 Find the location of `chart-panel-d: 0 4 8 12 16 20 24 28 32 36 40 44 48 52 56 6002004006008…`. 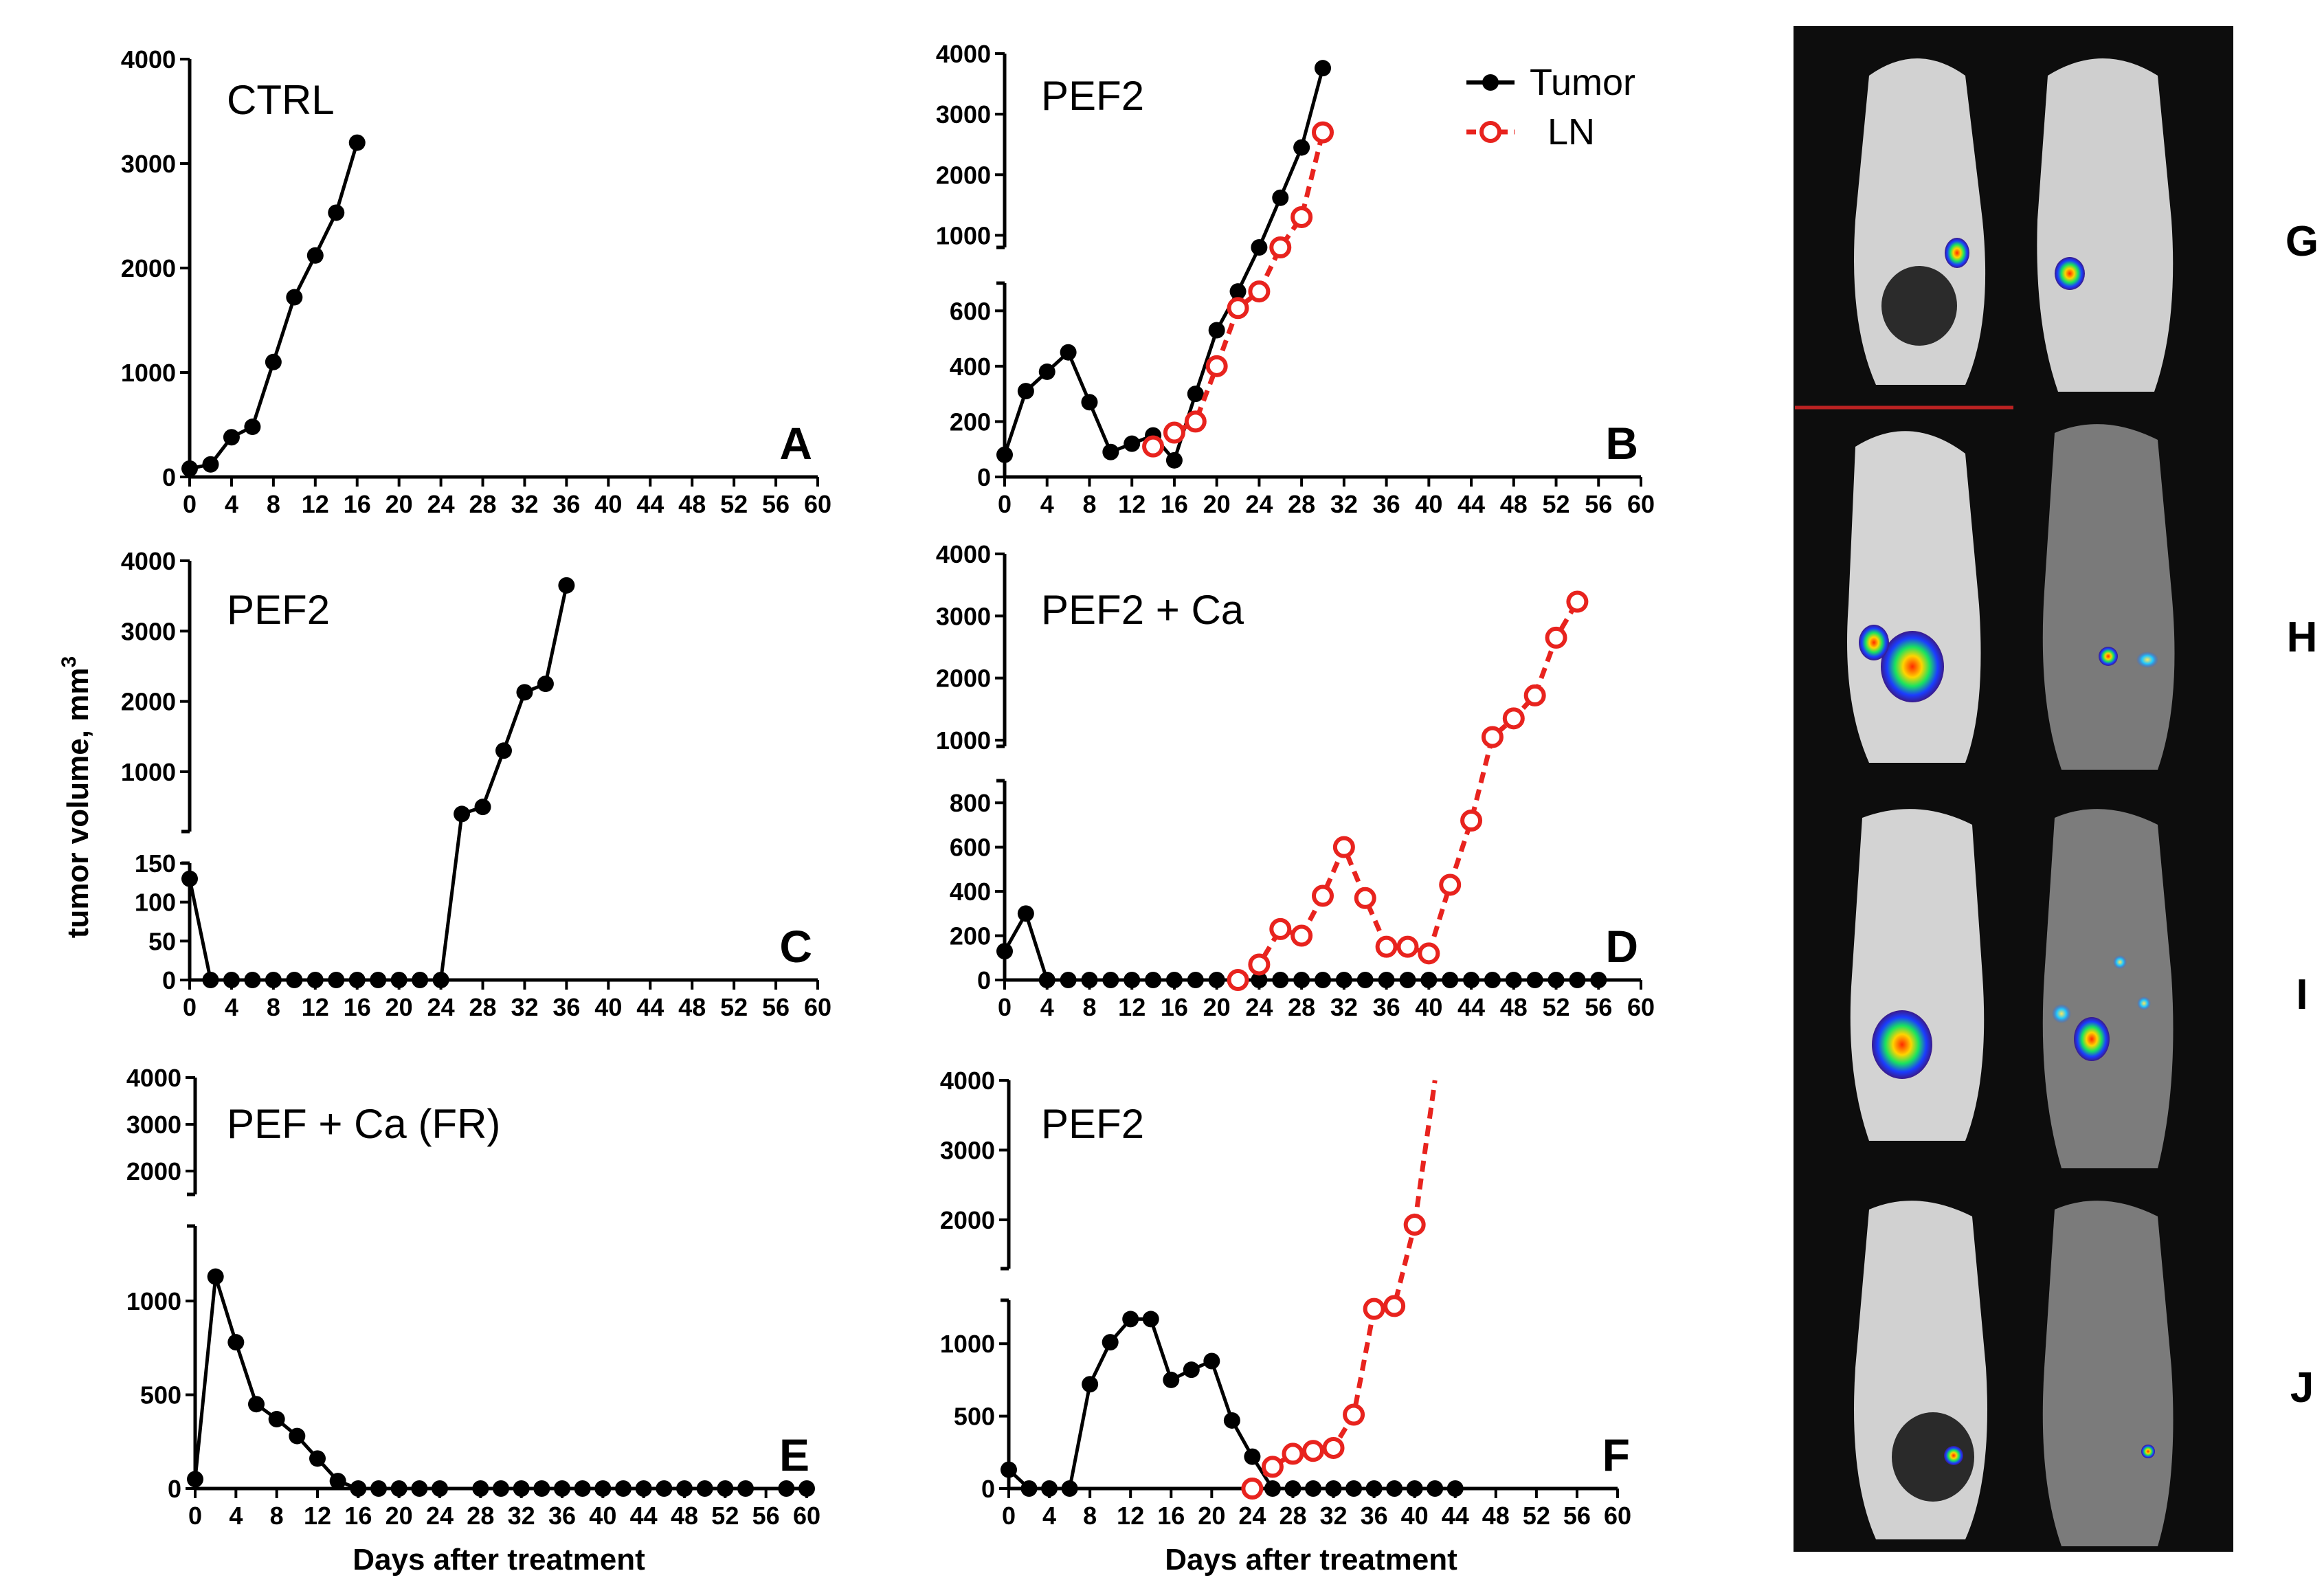

chart-panel-d: 0 4 8 12 16 20 24 28 32 36 40 44 48 52 56 6002004006008… is located at coordinates (1295, 780).